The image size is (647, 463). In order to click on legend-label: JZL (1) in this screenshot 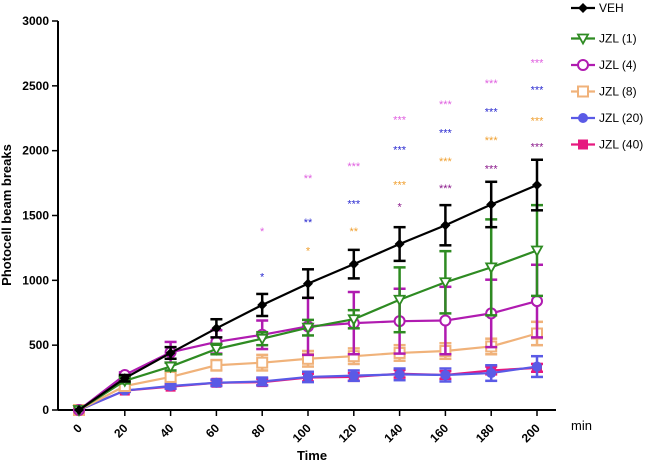, I will do `click(618, 39)`.